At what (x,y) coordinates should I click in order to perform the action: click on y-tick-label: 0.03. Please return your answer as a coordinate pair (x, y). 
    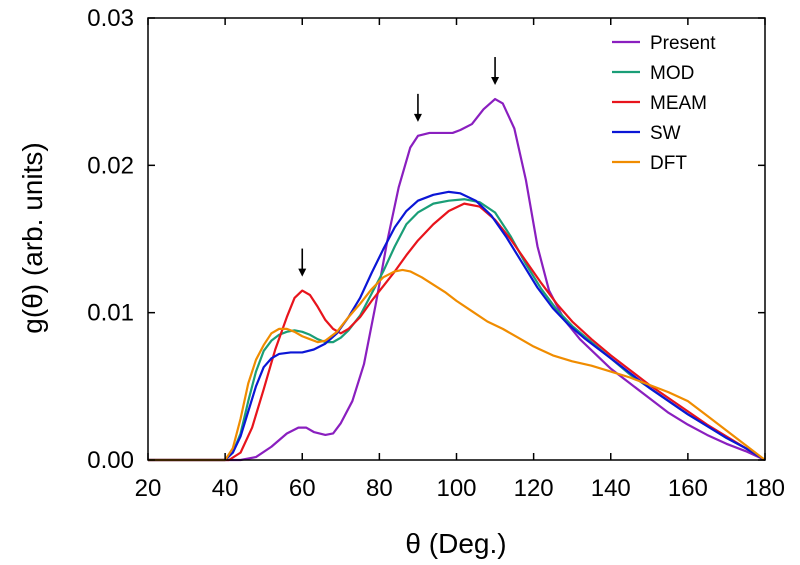
    Looking at the image, I should click on (110, 18).